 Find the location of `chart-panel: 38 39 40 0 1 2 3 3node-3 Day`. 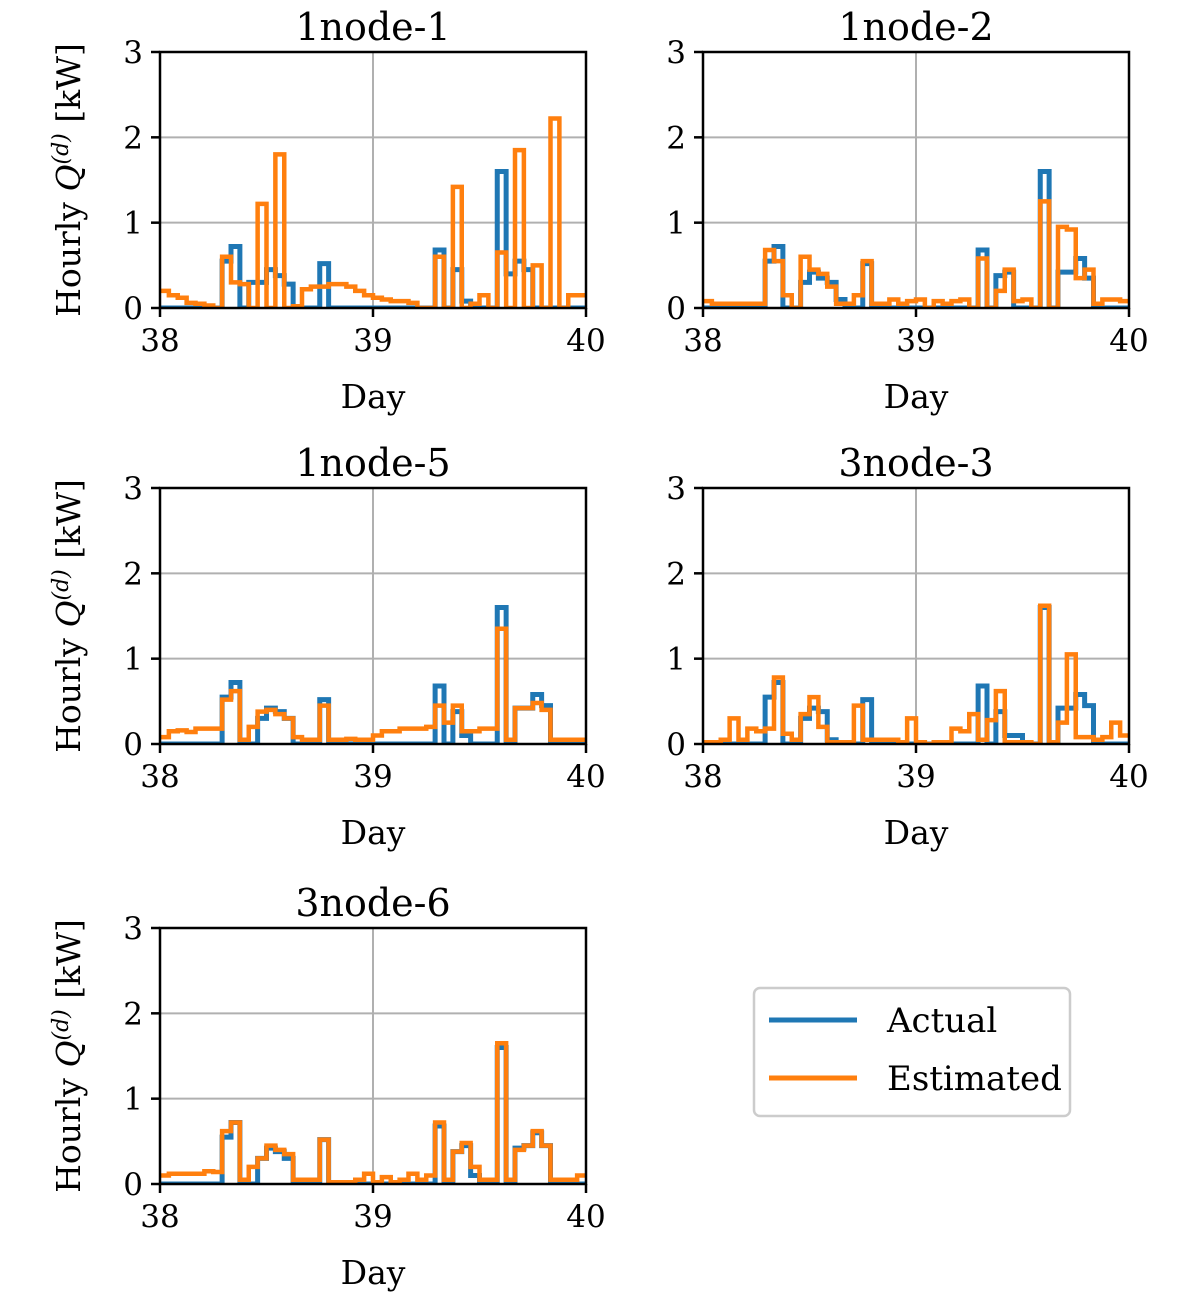

chart-panel: 38 39 40 0 1 2 3 3node-3 Day is located at coordinates (907, 646).